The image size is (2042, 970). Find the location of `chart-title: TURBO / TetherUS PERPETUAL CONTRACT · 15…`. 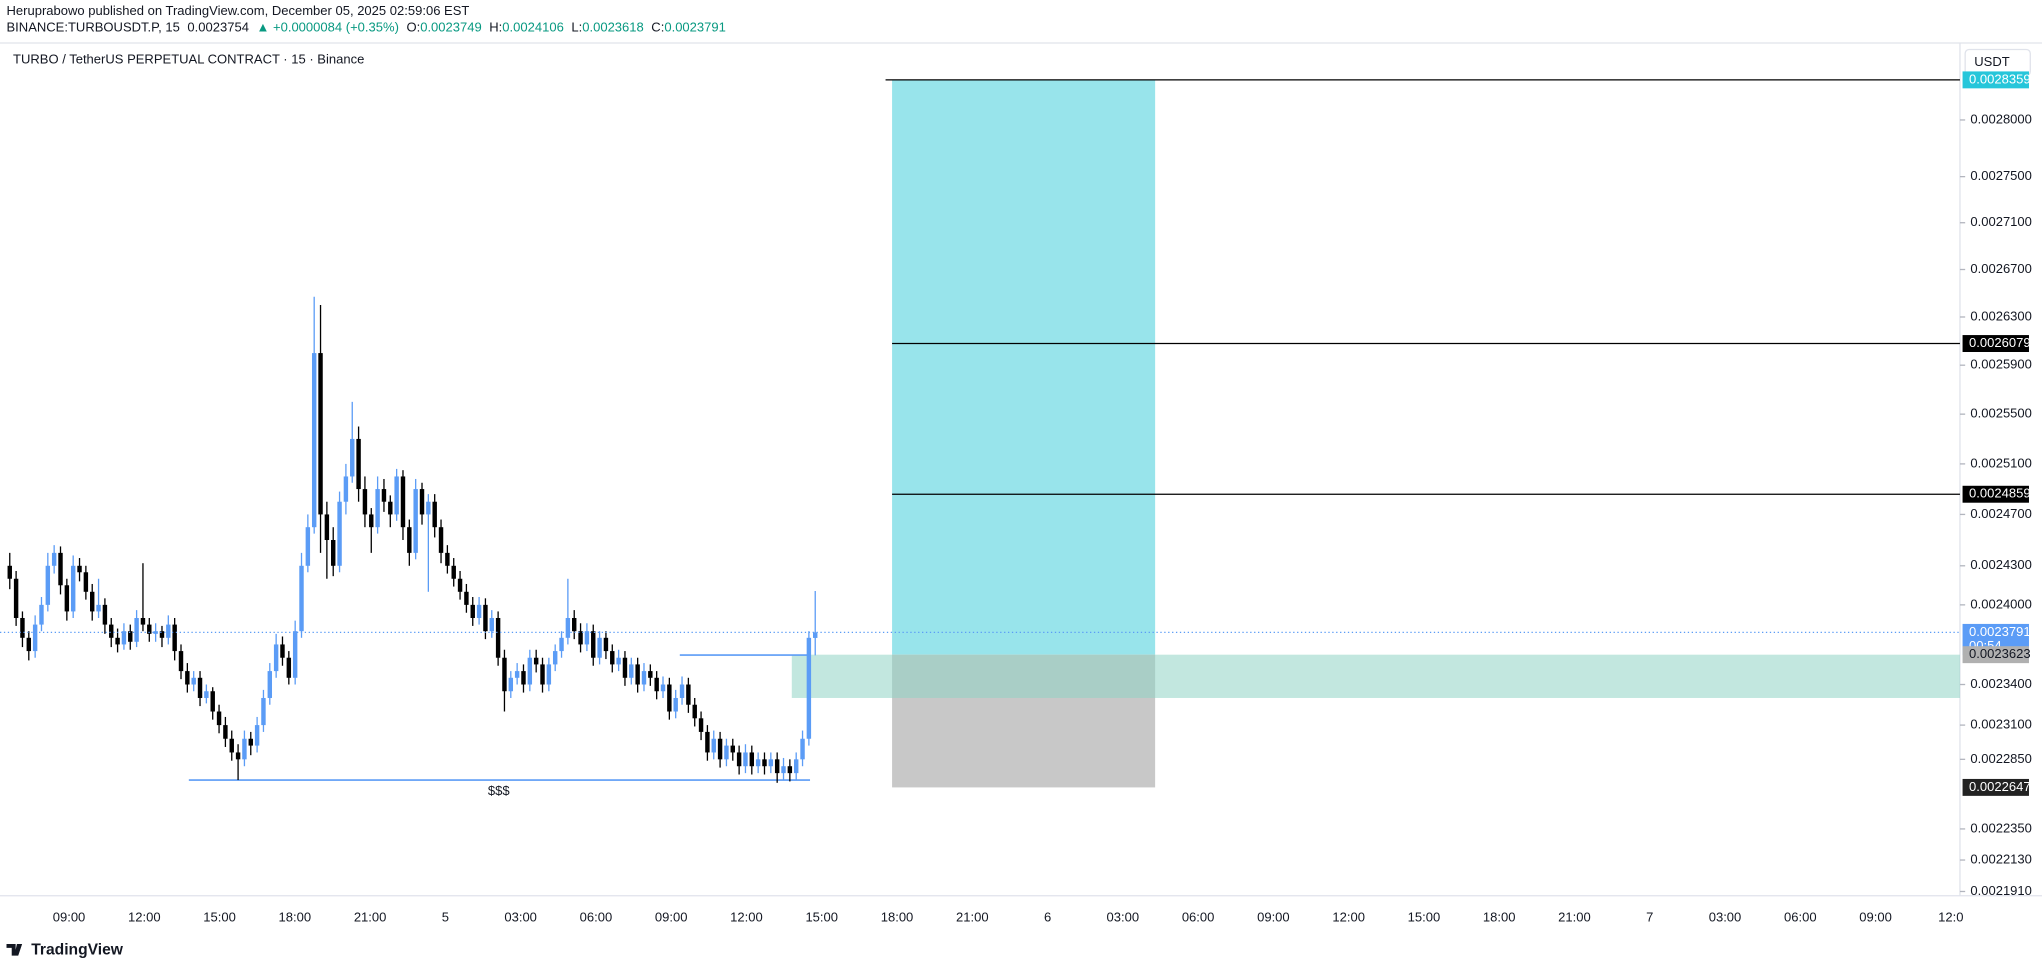

chart-title: TURBO / TetherUS PERPETUAL CONTRACT · 15… is located at coordinates (188, 58).